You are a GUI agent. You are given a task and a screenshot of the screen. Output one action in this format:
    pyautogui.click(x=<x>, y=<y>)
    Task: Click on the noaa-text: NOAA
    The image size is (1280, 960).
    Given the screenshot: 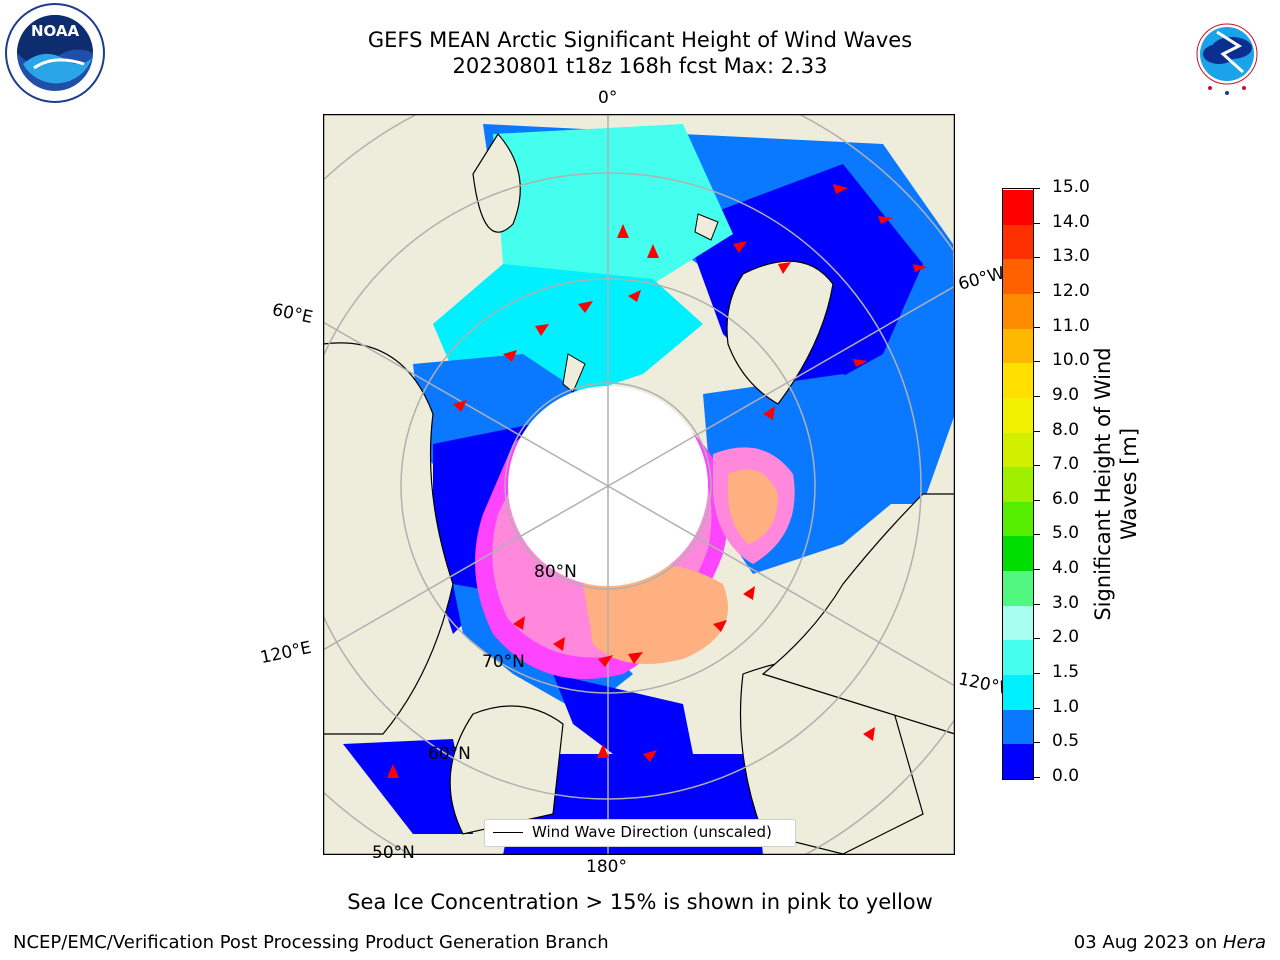 What is the action you would take?
    pyautogui.click(x=55, y=31)
    